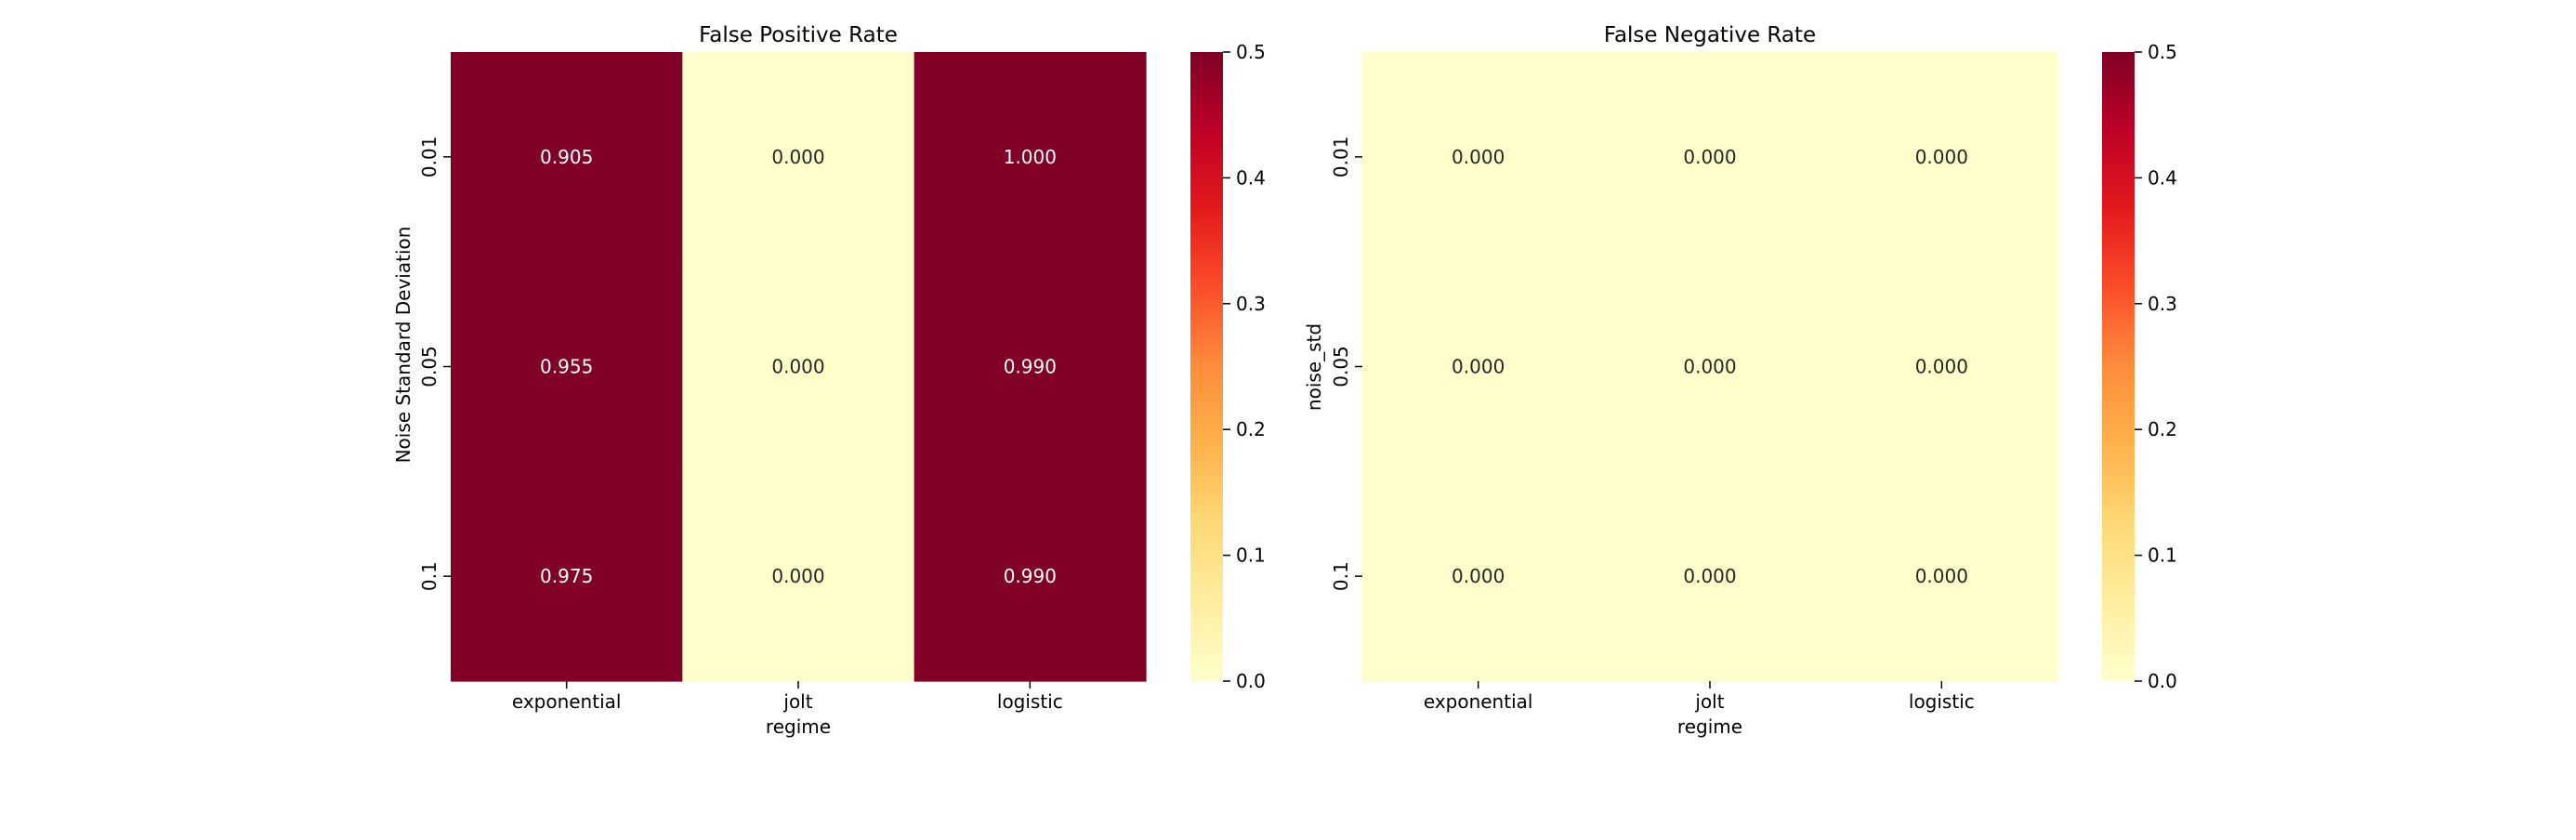  What do you see at coordinates (1314, 367) in the screenshot?
I see `y-axis-label: noise_std` at bounding box center [1314, 367].